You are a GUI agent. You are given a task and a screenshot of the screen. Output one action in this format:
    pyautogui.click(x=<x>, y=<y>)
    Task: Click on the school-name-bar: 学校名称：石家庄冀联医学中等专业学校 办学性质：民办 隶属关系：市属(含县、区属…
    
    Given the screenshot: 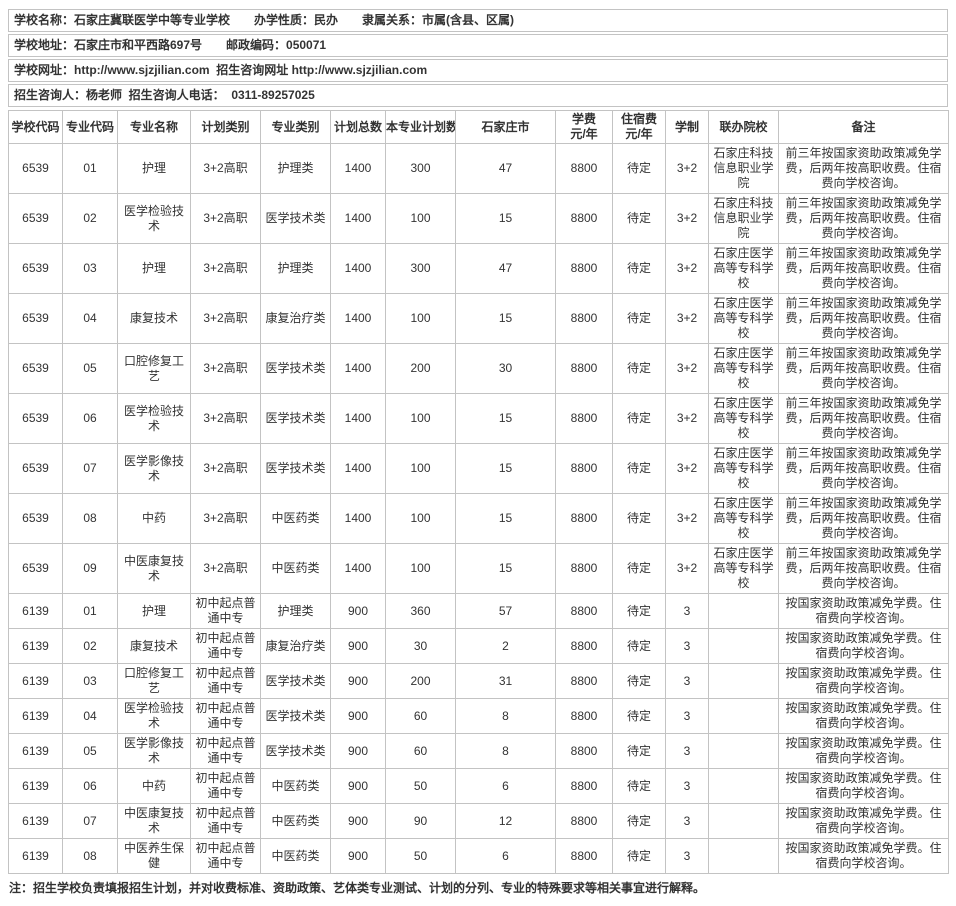 What is the action you would take?
    pyautogui.click(x=478, y=20)
    